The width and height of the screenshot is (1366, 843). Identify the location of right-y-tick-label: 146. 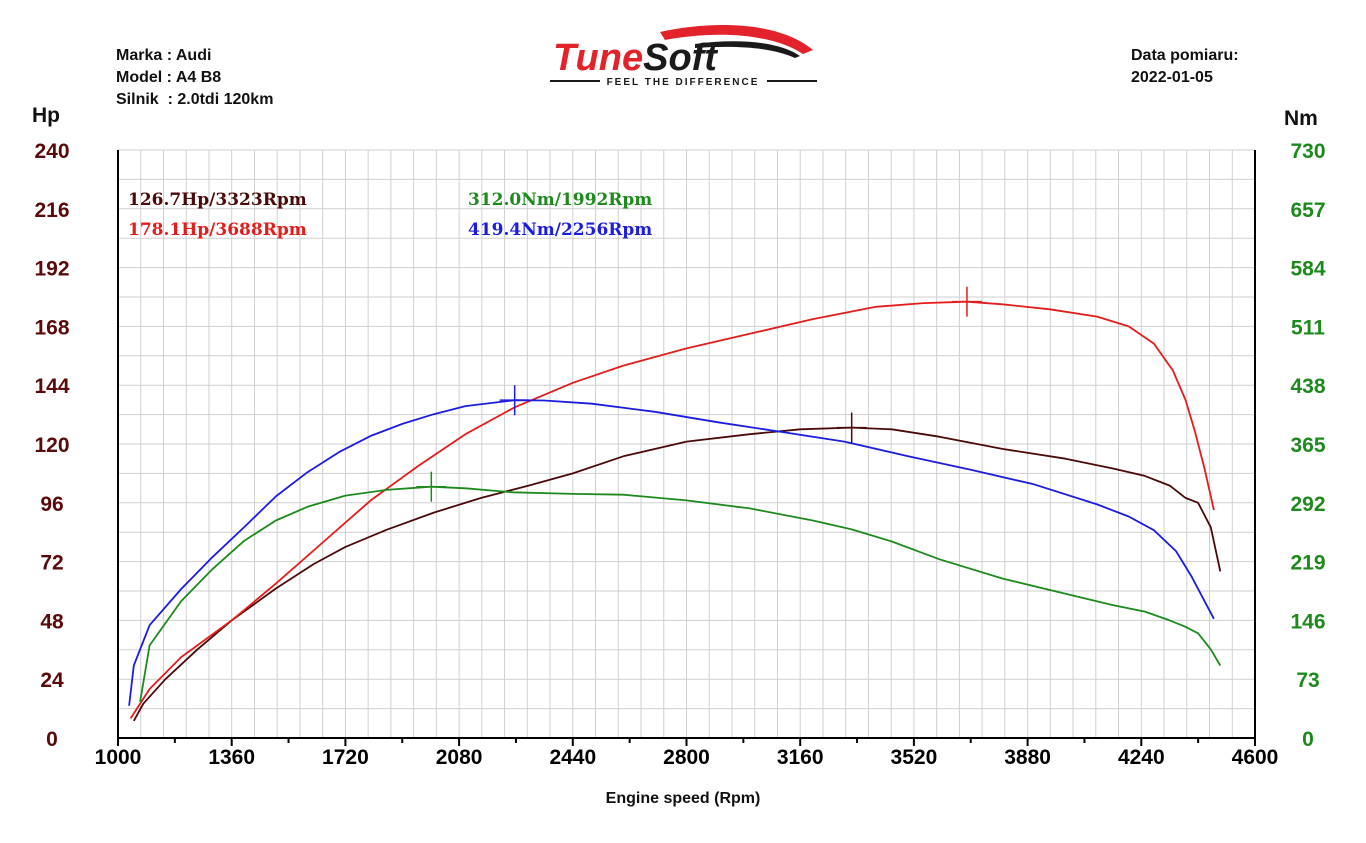
(1307, 621).